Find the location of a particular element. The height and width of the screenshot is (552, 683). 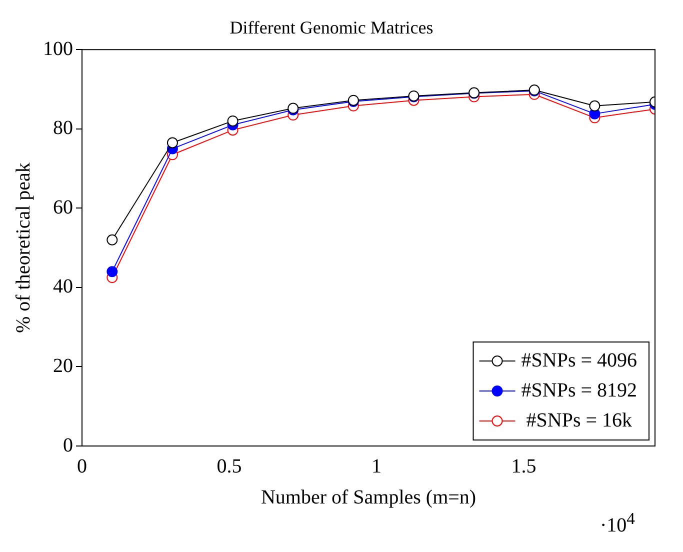

y-tick-label: 20 is located at coordinates (63, 365).